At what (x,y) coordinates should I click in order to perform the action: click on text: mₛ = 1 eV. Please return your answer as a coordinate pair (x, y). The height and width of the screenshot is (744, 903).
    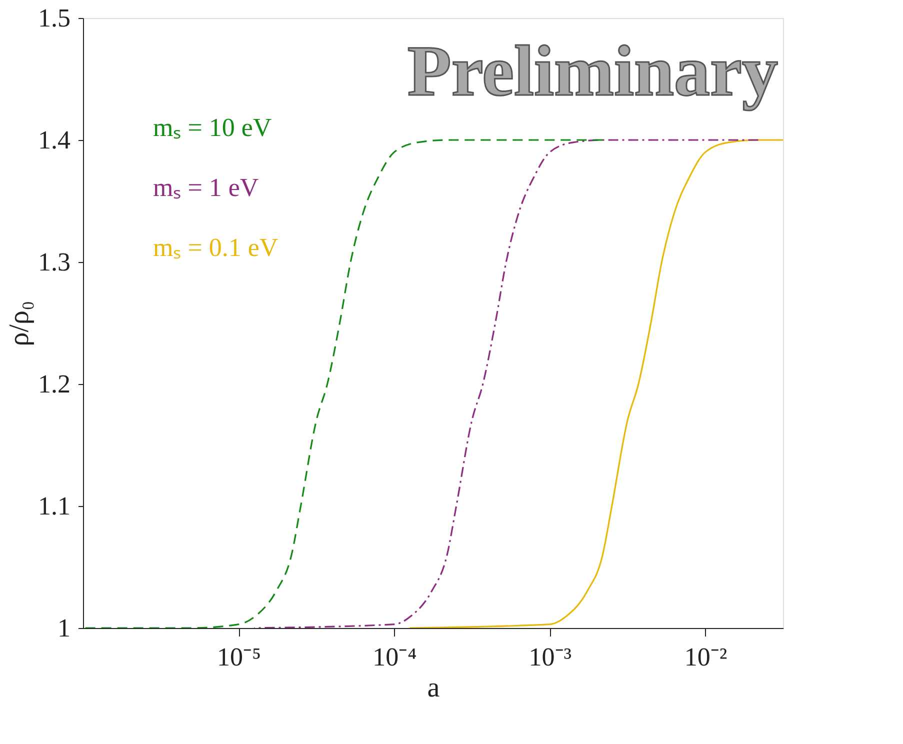
    Looking at the image, I should click on (206, 187).